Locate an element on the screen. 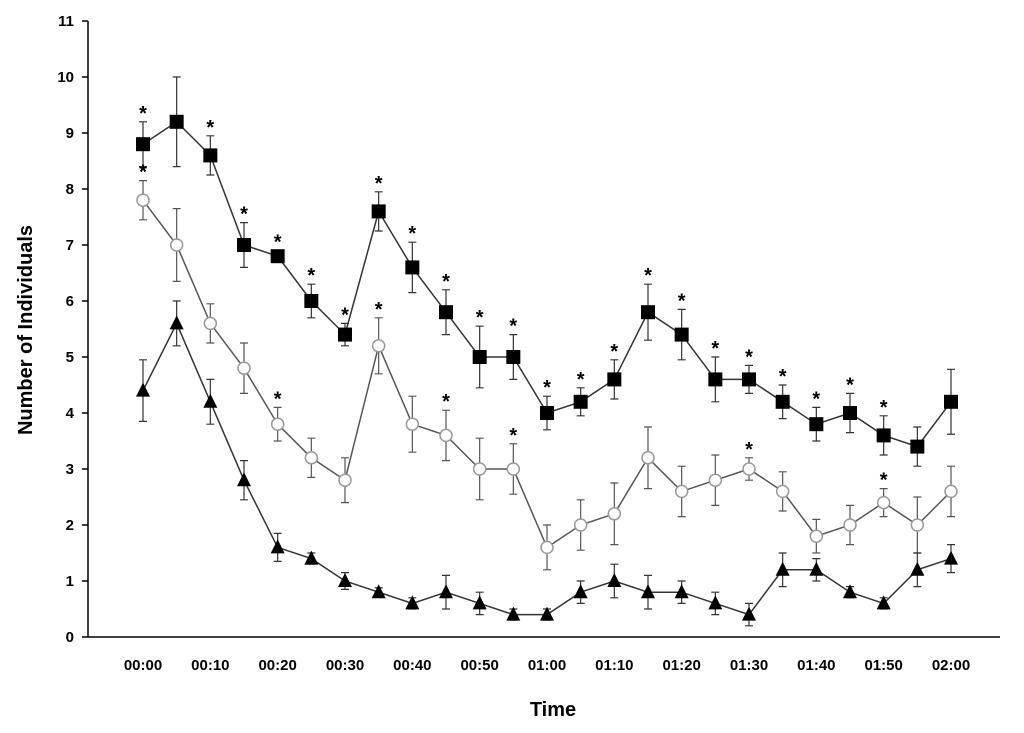  y-tick-label: 6 is located at coordinates (70, 301).